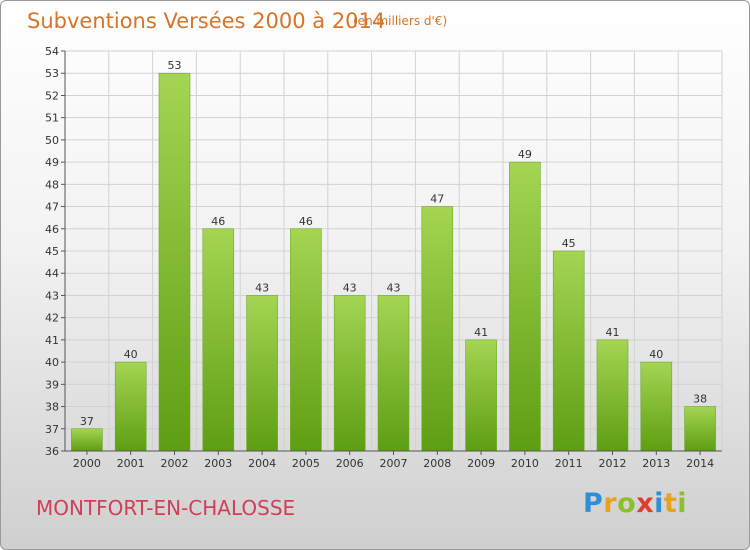  I want to click on x-tick-label-2012: 2012, so click(613, 463).